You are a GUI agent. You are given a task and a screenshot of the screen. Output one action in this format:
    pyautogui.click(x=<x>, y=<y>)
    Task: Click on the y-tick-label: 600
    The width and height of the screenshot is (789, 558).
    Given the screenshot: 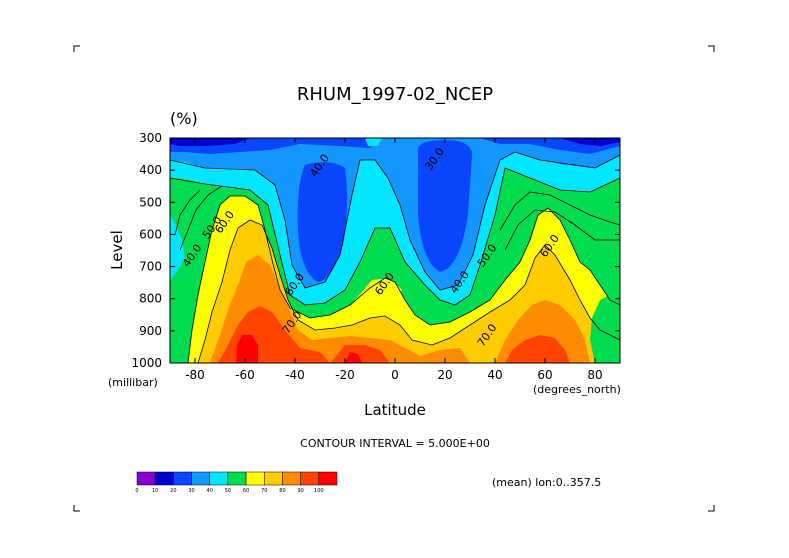 What is the action you would take?
    pyautogui.click(x=150, y=234)
    